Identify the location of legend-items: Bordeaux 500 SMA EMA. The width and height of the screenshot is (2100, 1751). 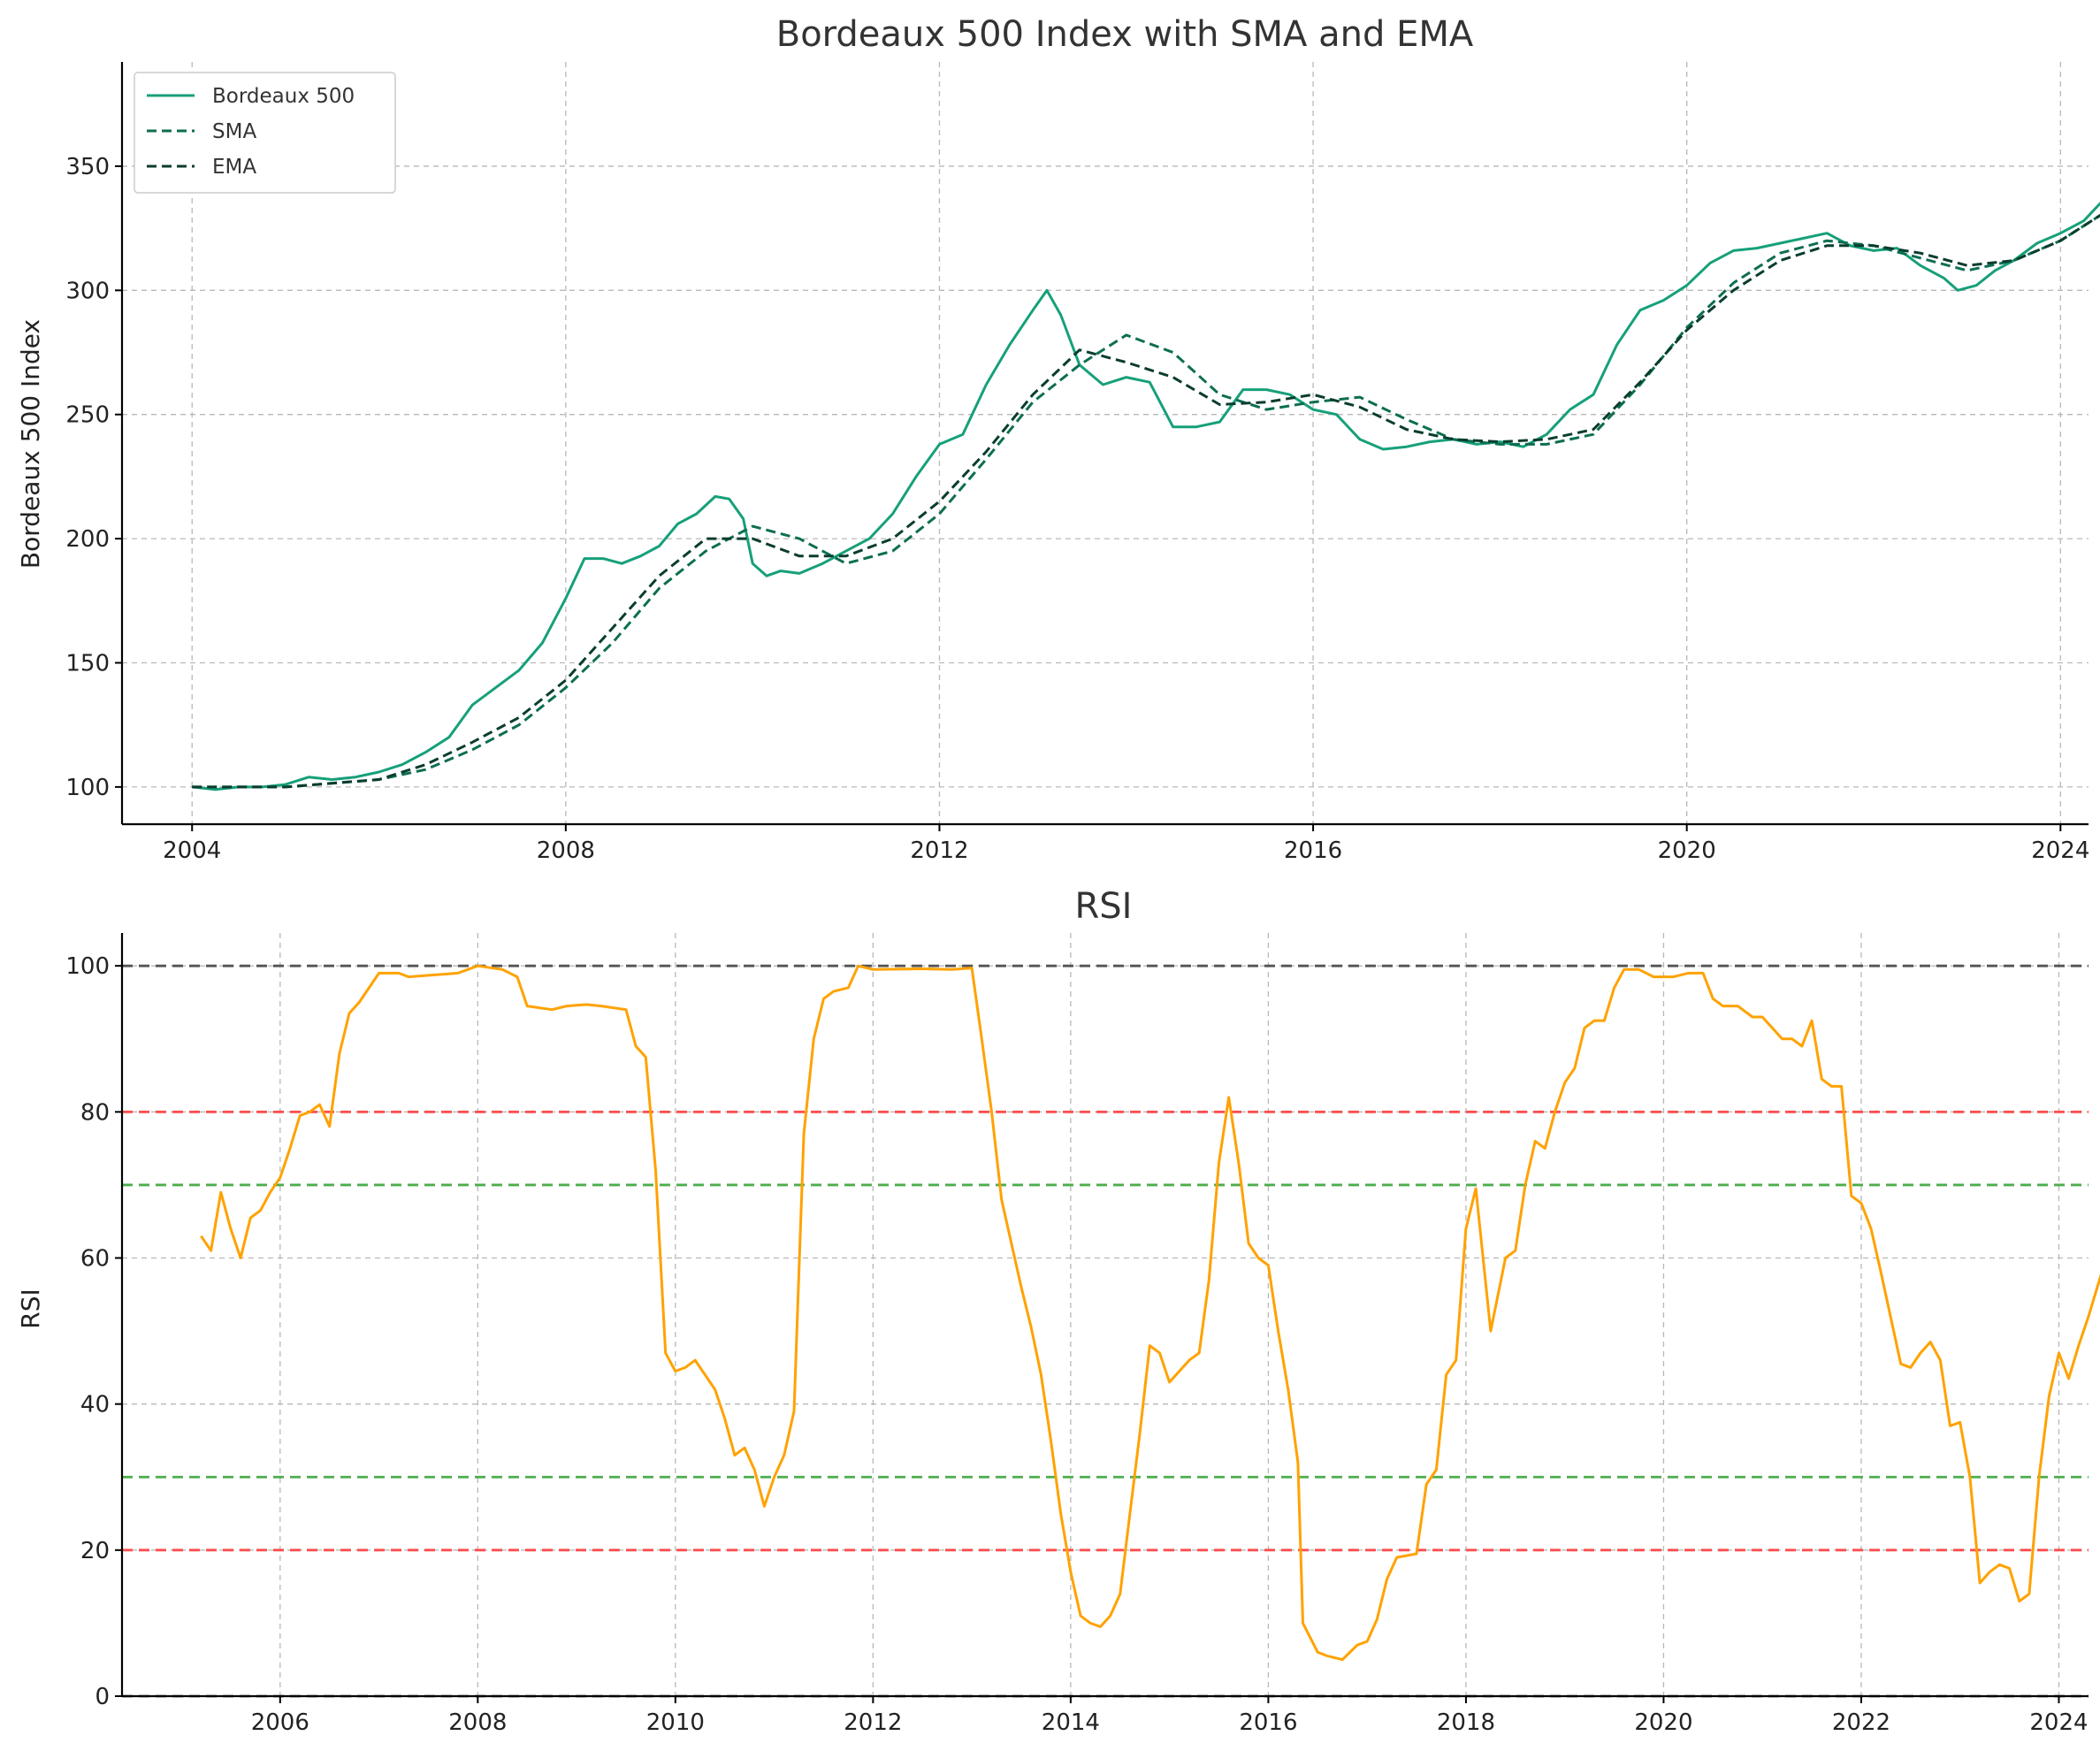
(251, 132).